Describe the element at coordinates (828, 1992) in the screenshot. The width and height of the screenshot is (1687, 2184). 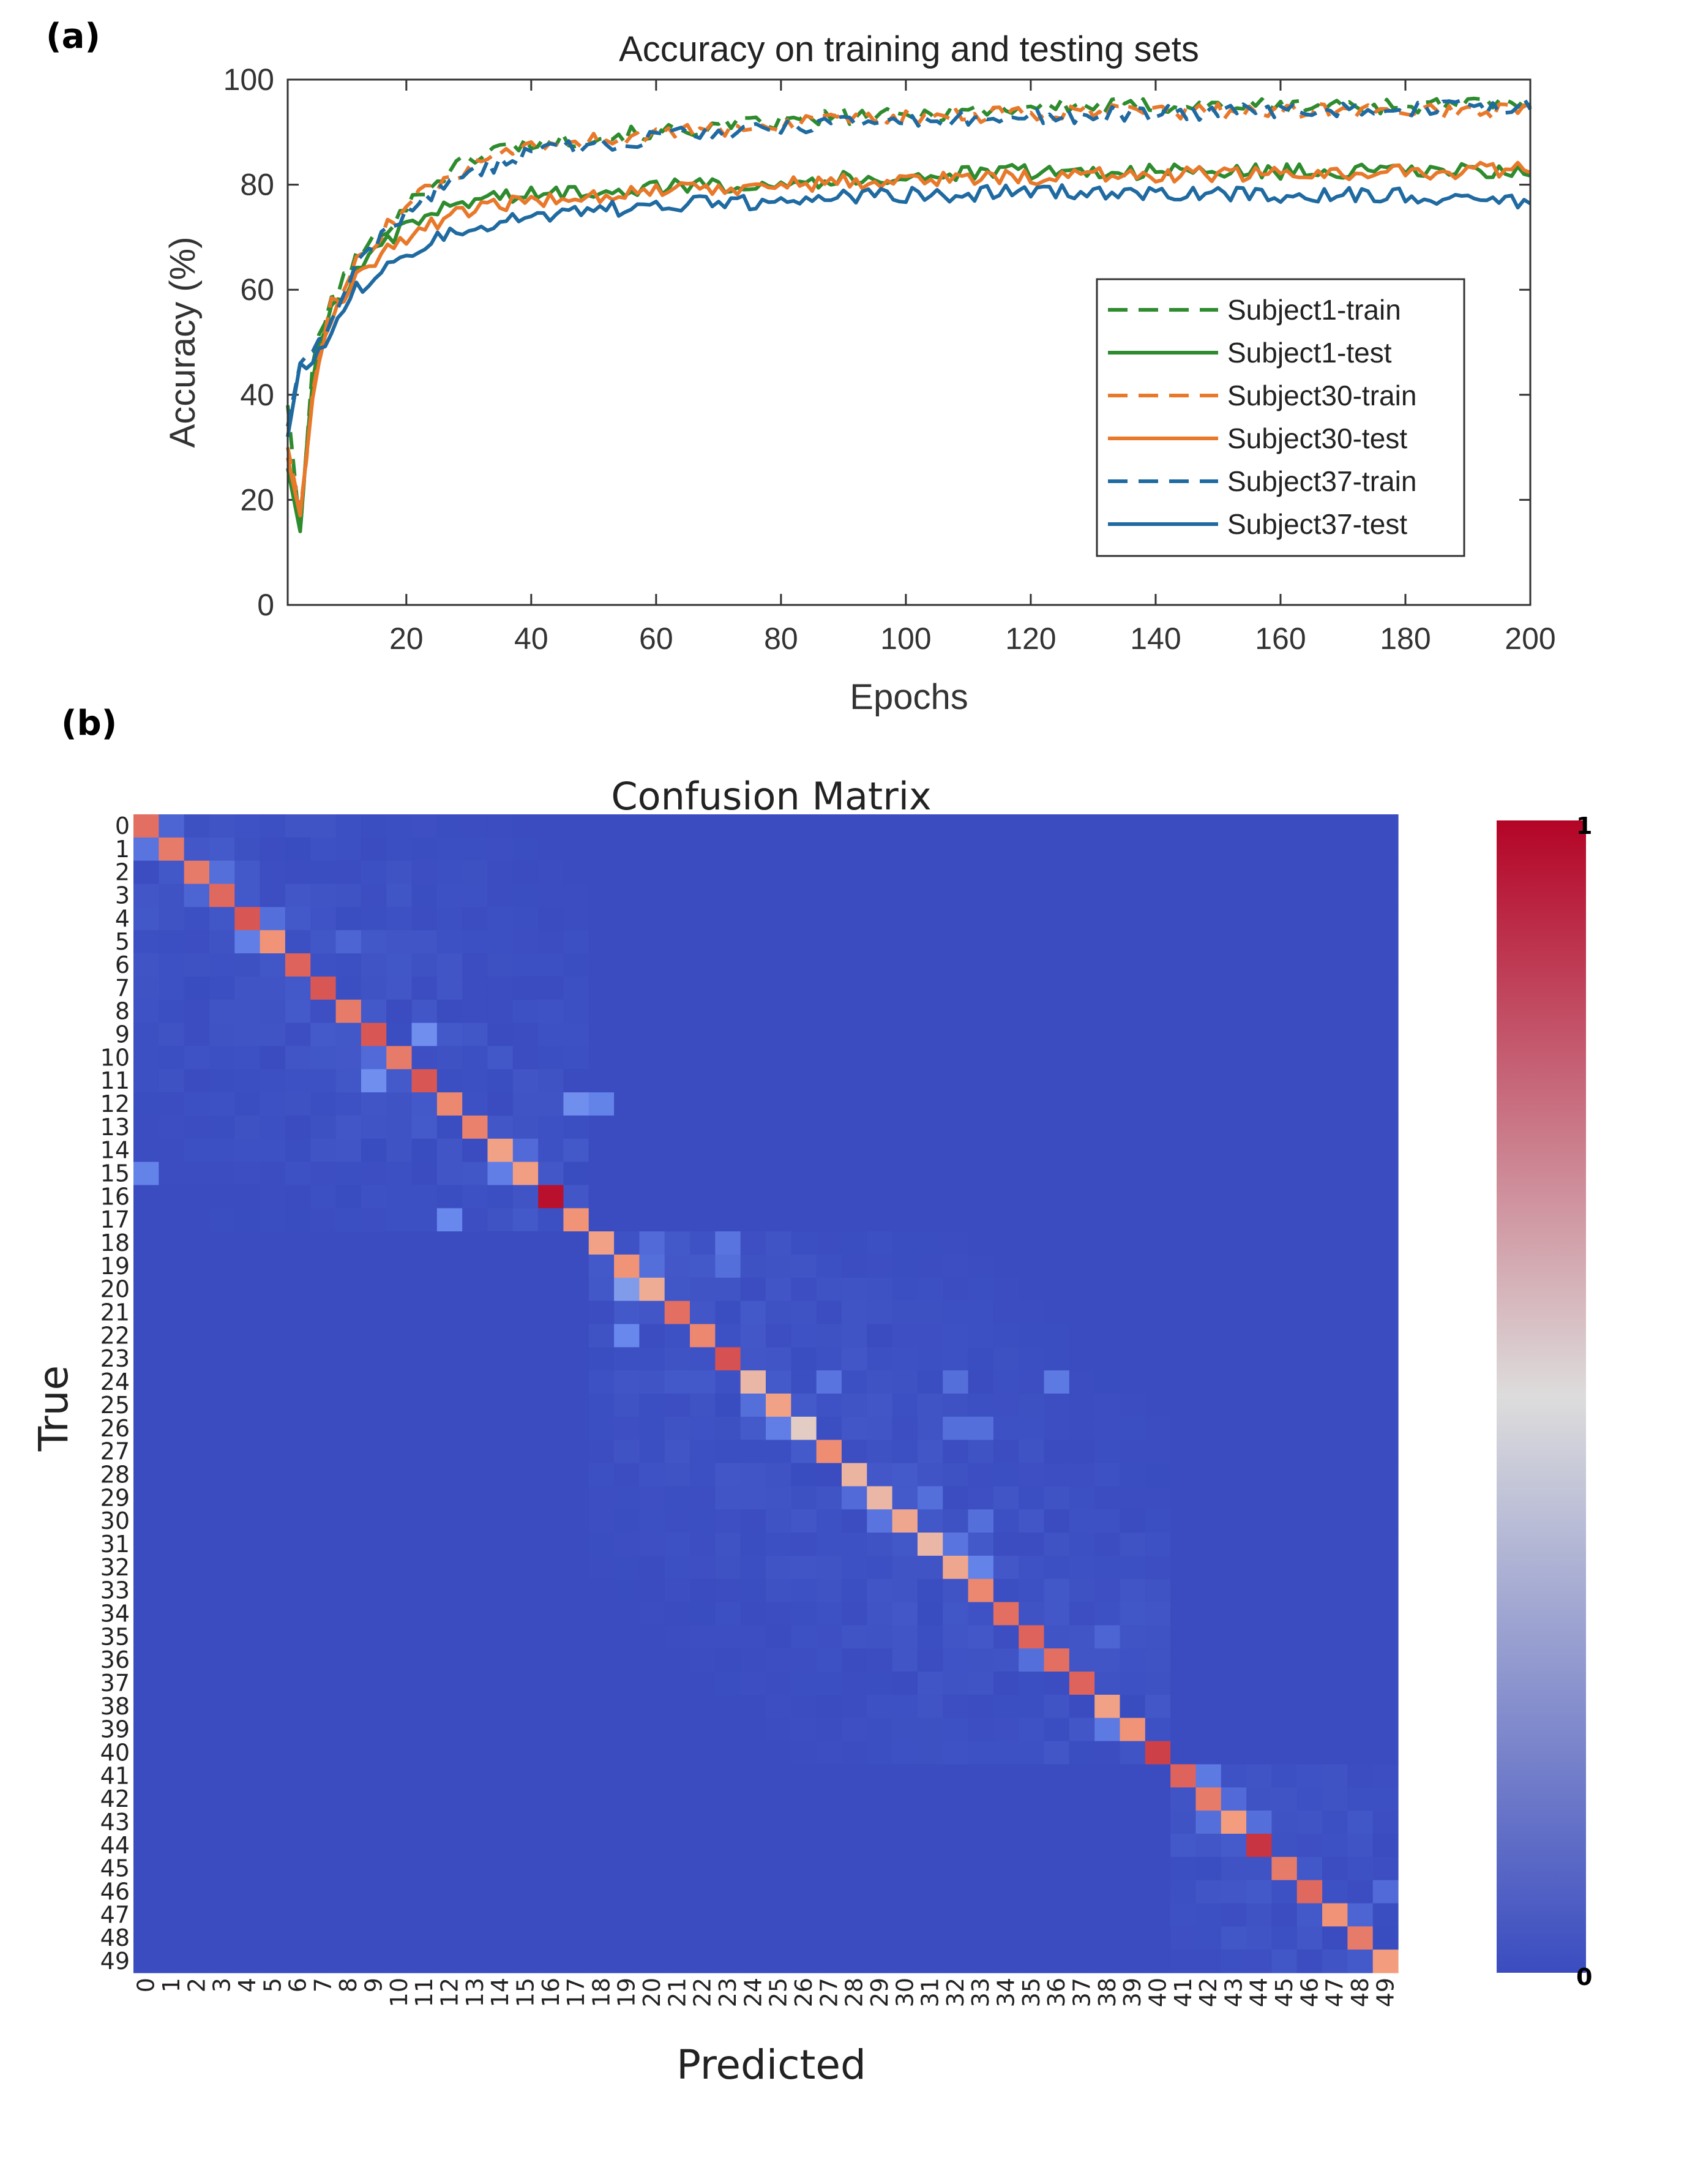
I see `x-tick-label: 27` at that location.